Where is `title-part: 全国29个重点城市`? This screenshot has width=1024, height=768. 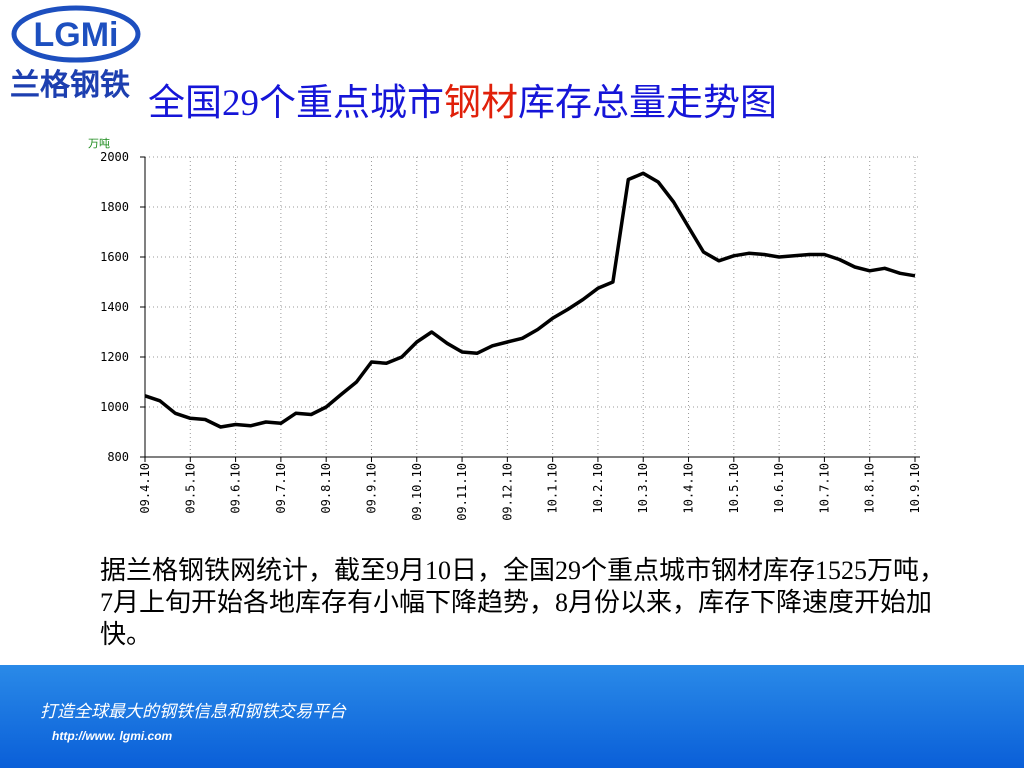
title-part: 全国29个重点城市 is located at coordinates (296, 103).